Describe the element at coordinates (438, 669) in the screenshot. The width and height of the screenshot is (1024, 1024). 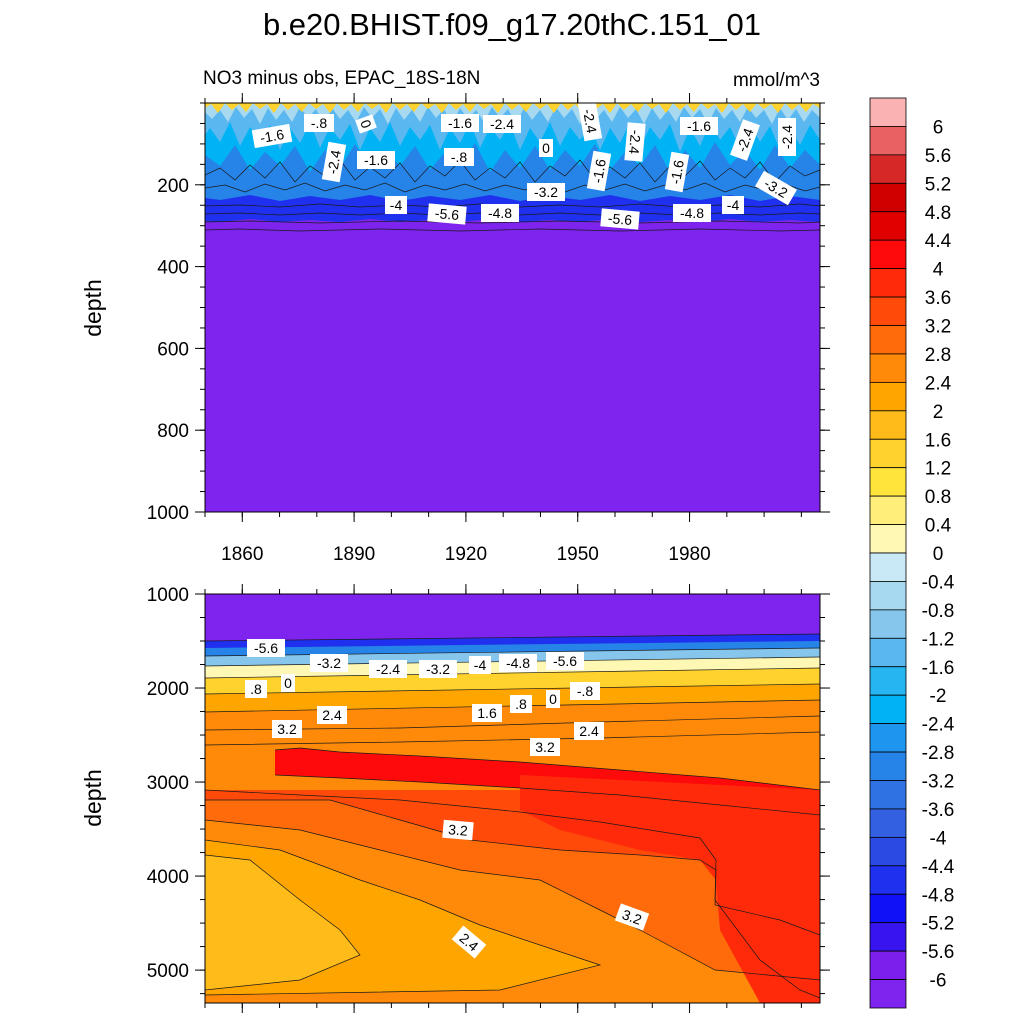
I see `contour-label: -3.2` at that location.